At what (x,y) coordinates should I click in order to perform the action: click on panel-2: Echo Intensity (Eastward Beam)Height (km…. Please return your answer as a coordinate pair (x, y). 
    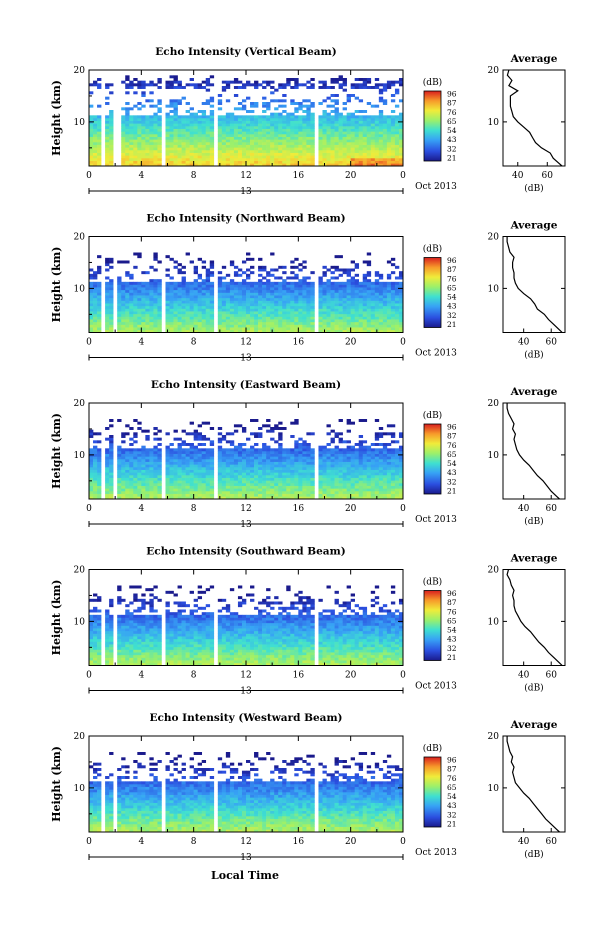
    Looking at the image, I should click on (308, 454).